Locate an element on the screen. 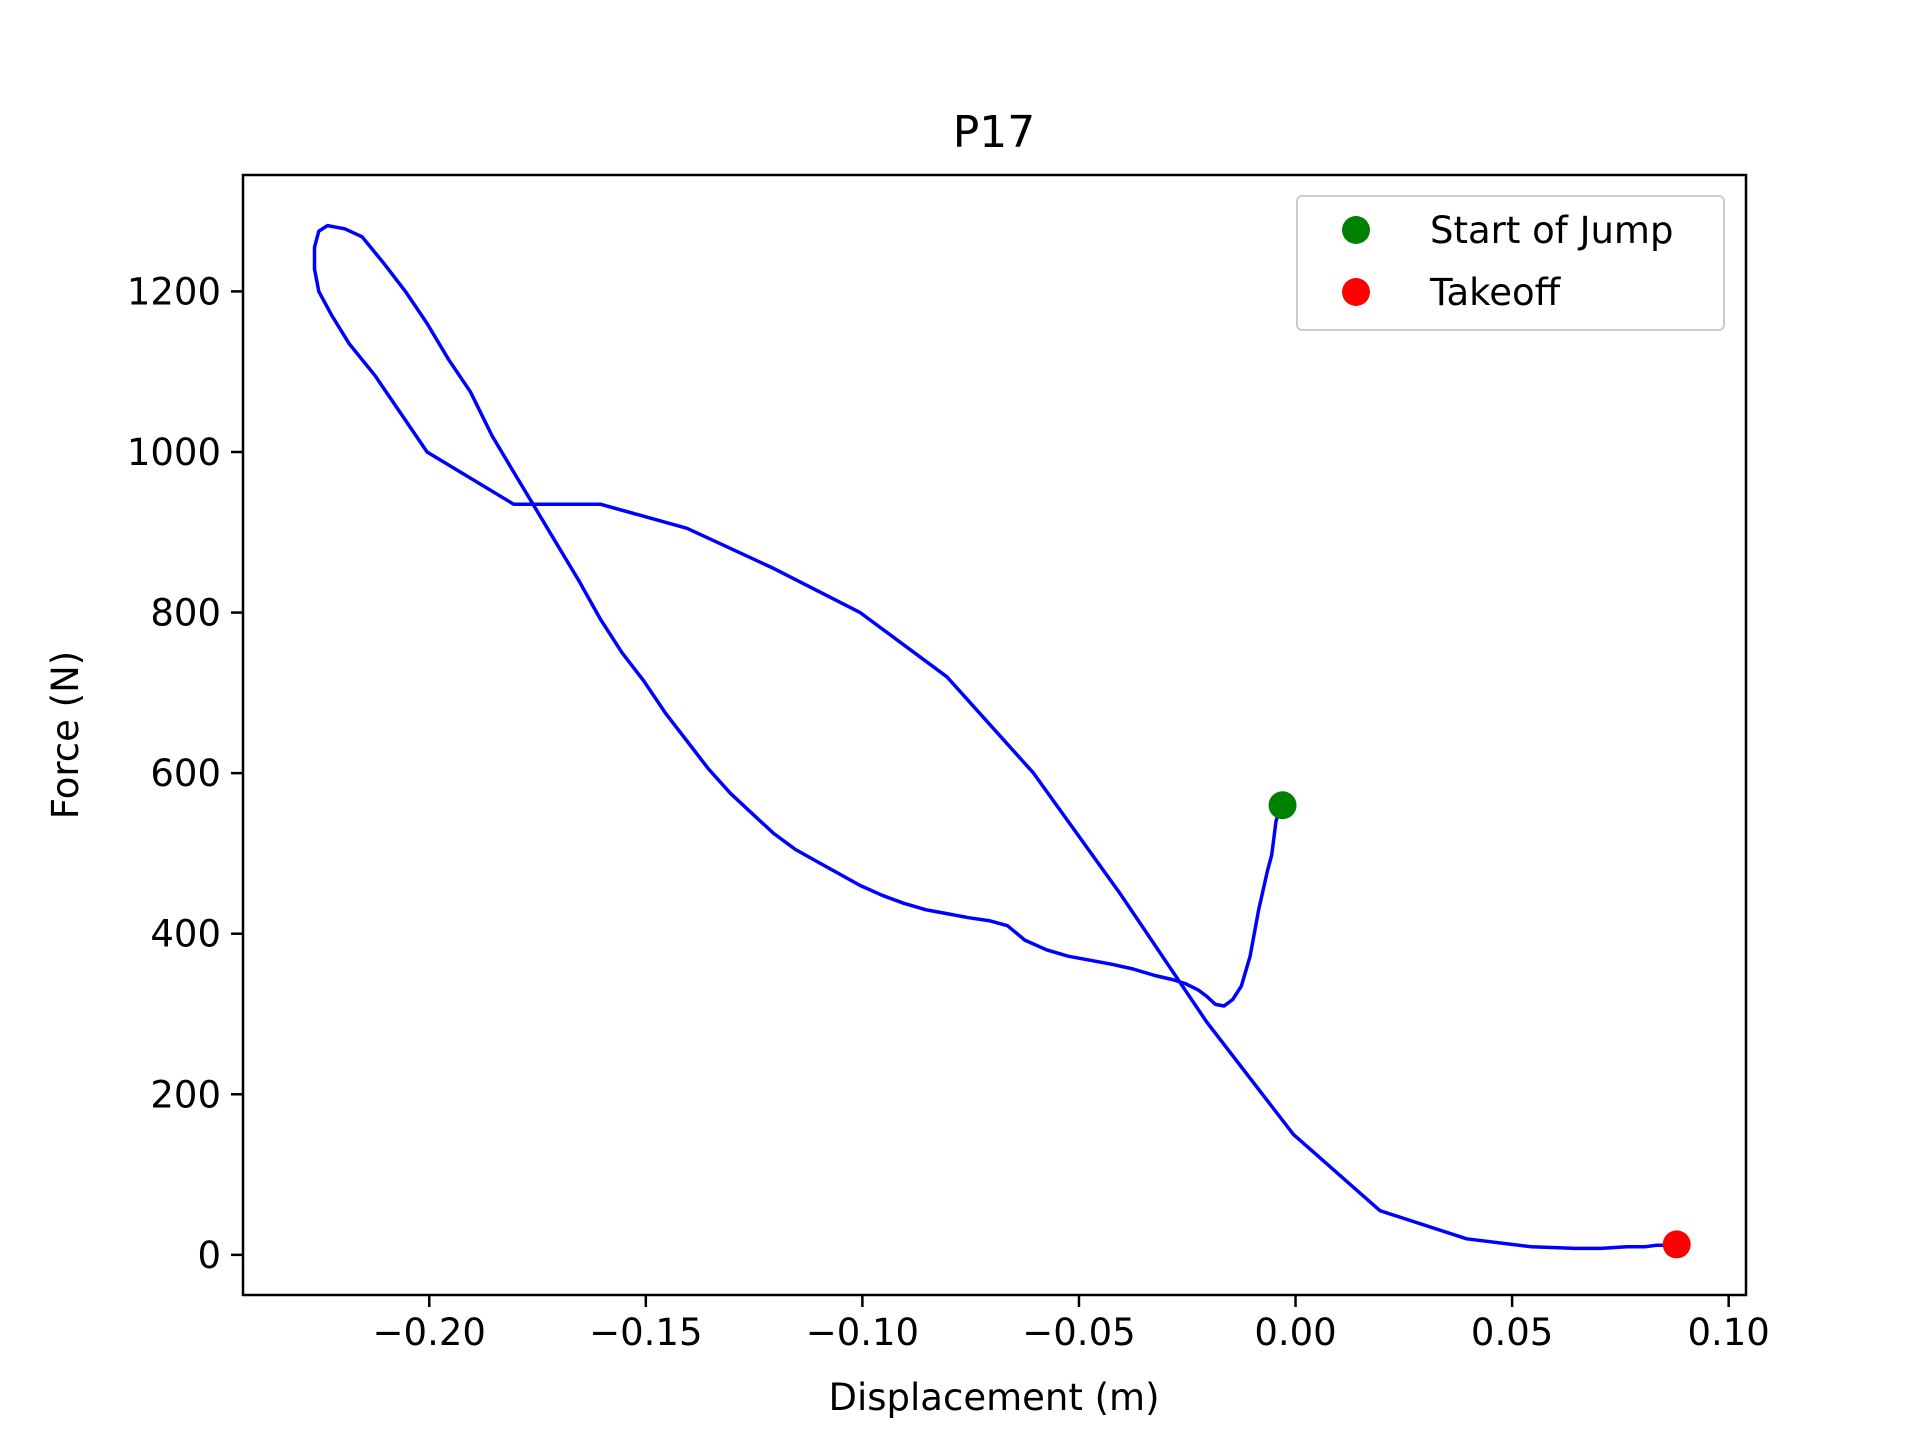  x-tick-label: −0.15 is located at coordinates (645, 1332).